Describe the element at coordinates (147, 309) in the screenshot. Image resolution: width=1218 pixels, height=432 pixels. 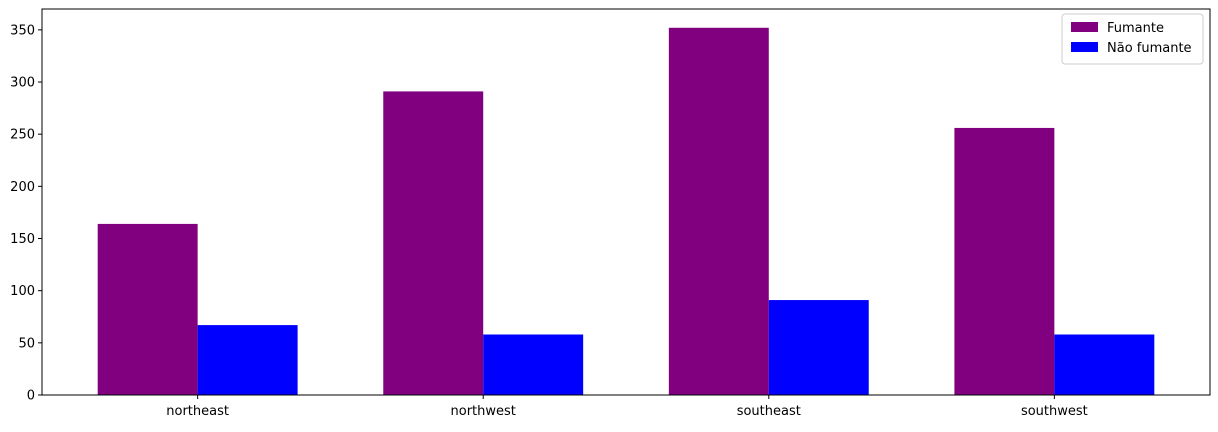
I see `bar-fumante-northeast` at that location.